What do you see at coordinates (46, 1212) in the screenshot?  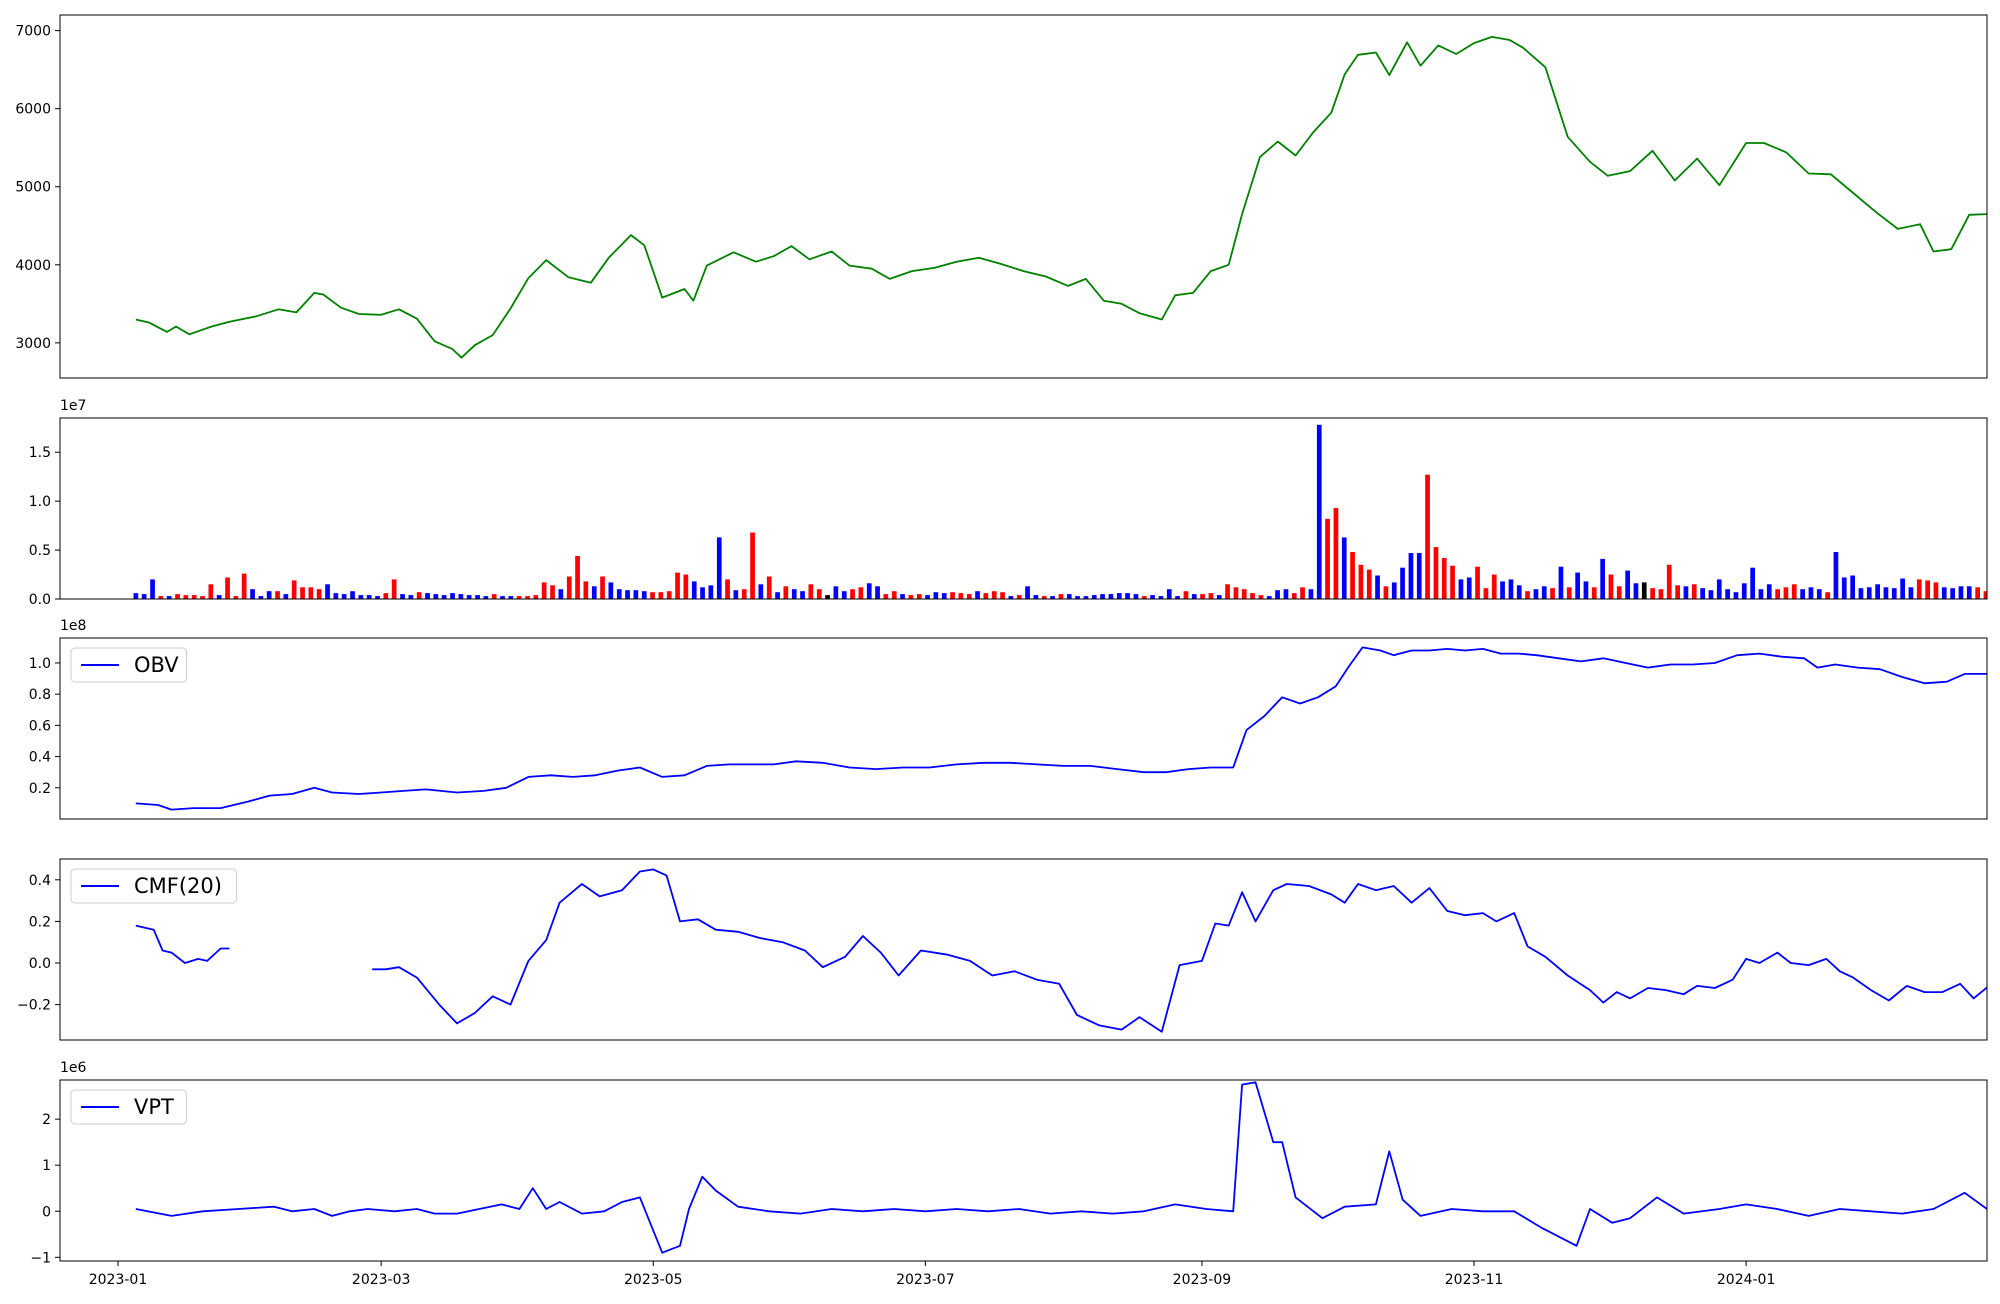 I see `y-tick-label: 0` at bounding box center [46, 1212].